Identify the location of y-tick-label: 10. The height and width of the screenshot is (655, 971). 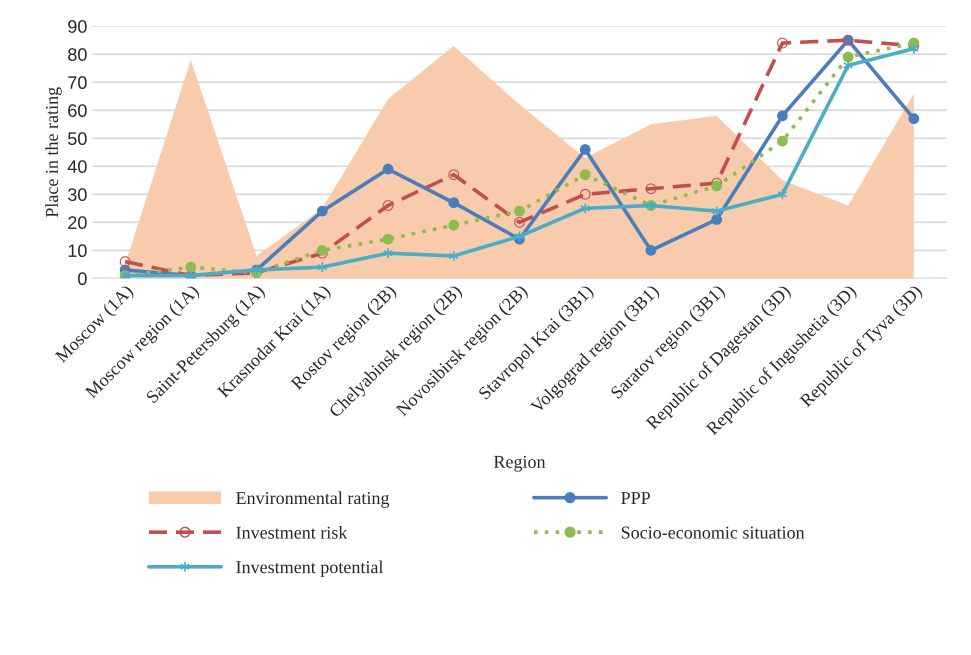
(77, 251).